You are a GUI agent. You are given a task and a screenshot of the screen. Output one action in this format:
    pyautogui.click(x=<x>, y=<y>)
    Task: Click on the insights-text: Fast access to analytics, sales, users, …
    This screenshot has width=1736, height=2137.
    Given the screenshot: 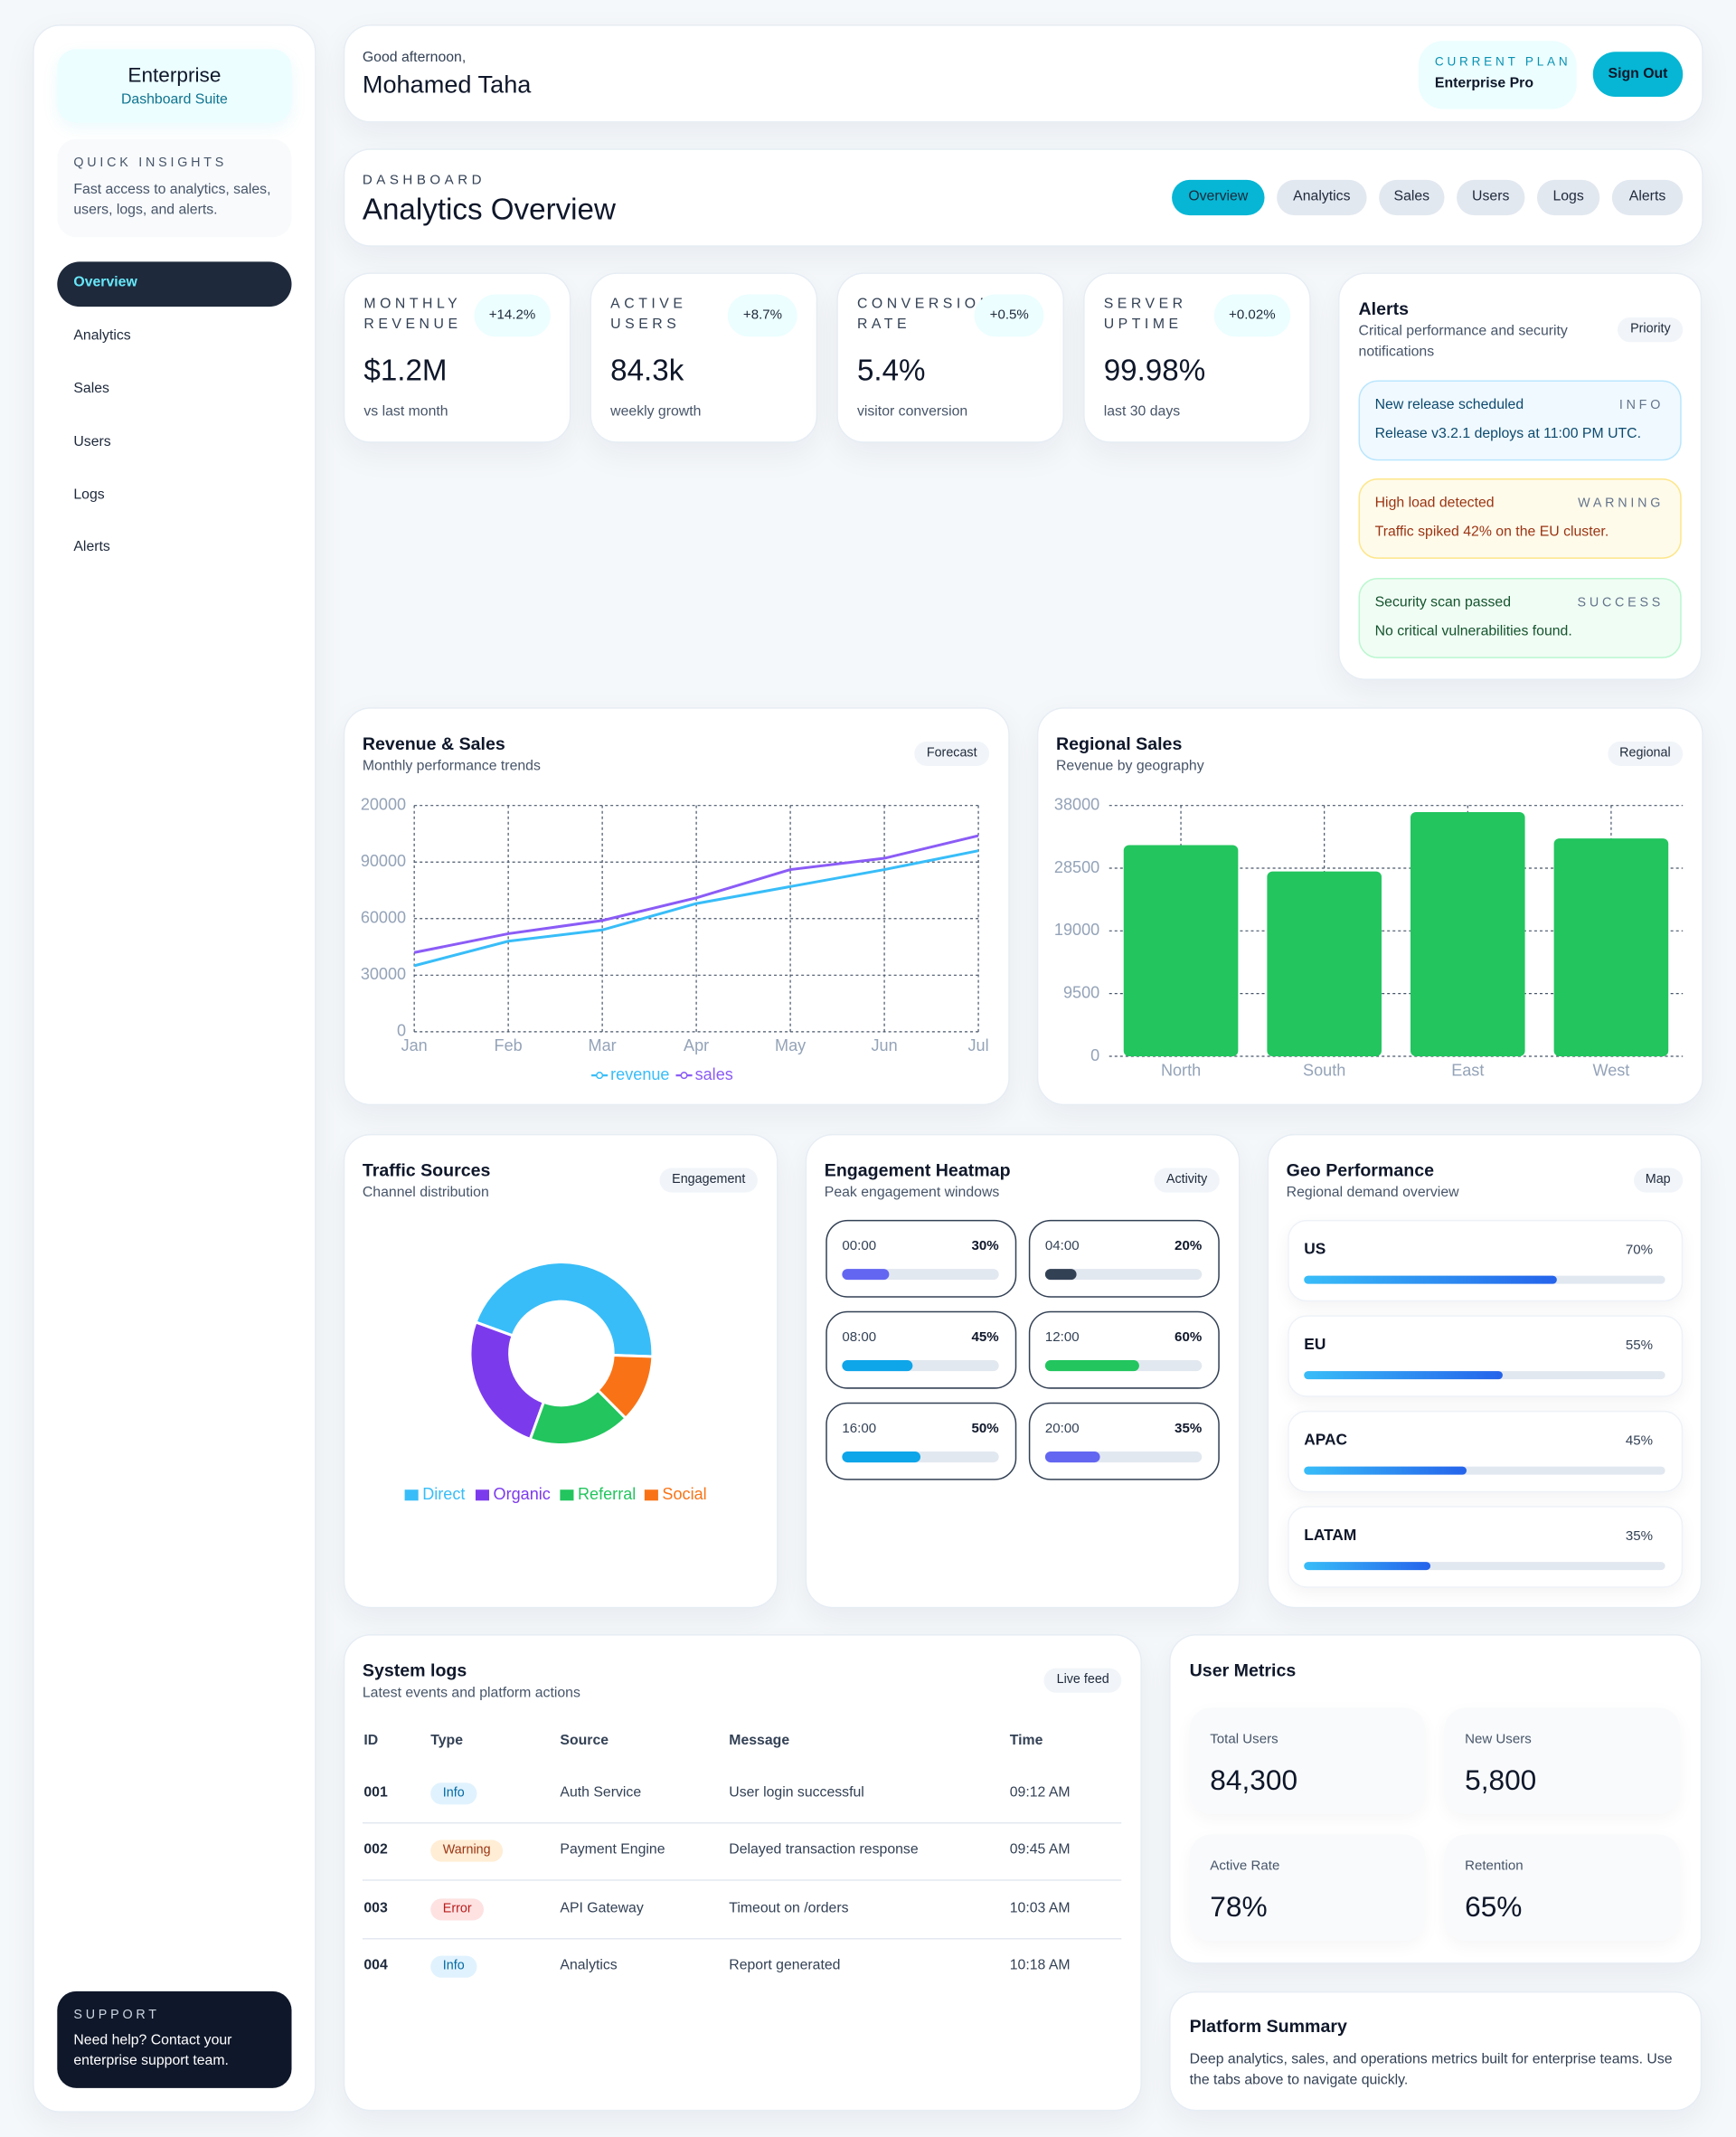 What is the action you would take?
    pyautogui.click(x=172, y=200)
    